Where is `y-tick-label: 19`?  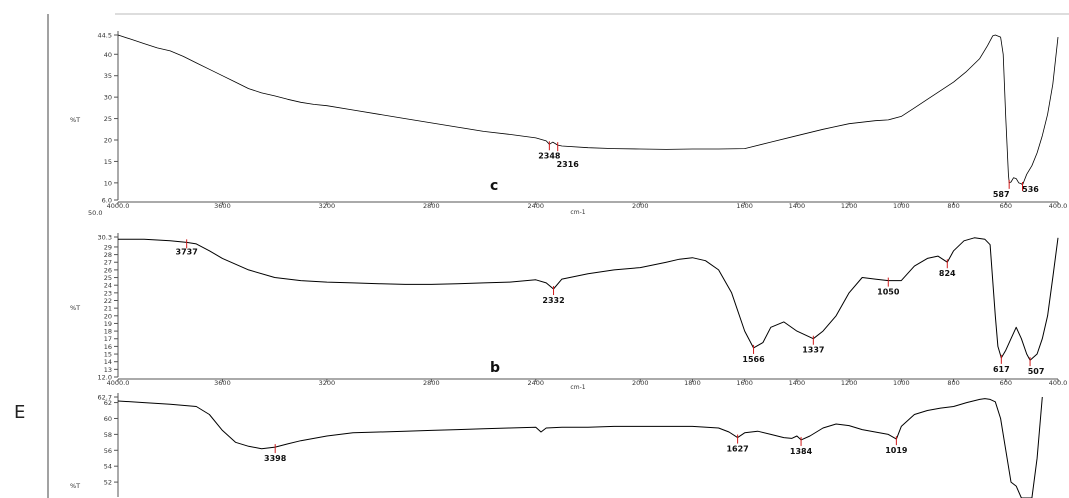
y-tick-label: 19 is located at coordinates (108, 324).